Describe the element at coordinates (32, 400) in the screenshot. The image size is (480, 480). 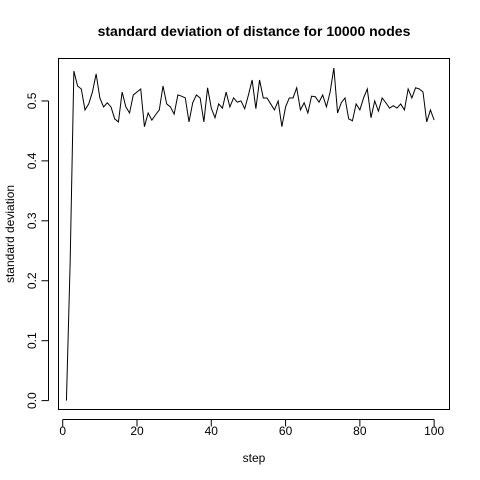
I see `y-tick-label: 0.0` at that location.